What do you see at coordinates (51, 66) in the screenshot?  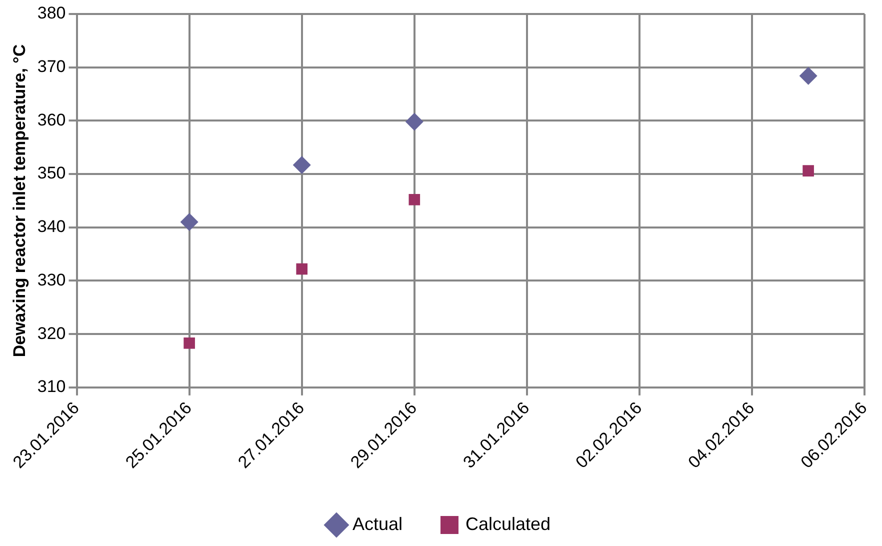 I see `y-tick-label: 370` at bounding box center [51, 66].